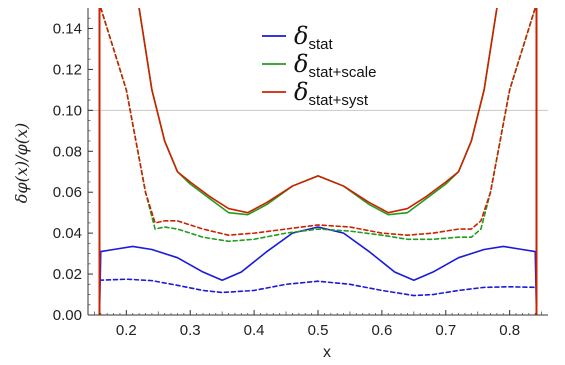  I want to click on legend-subscript: stat+syst, so click(338, 100).